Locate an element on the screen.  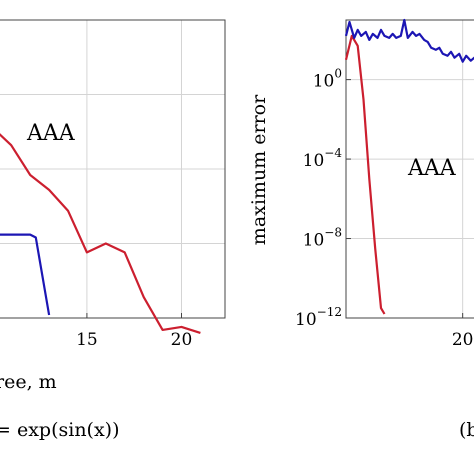
right-y-tick-label-1: 10⁻⁴ is located at coordinates (323, 158).